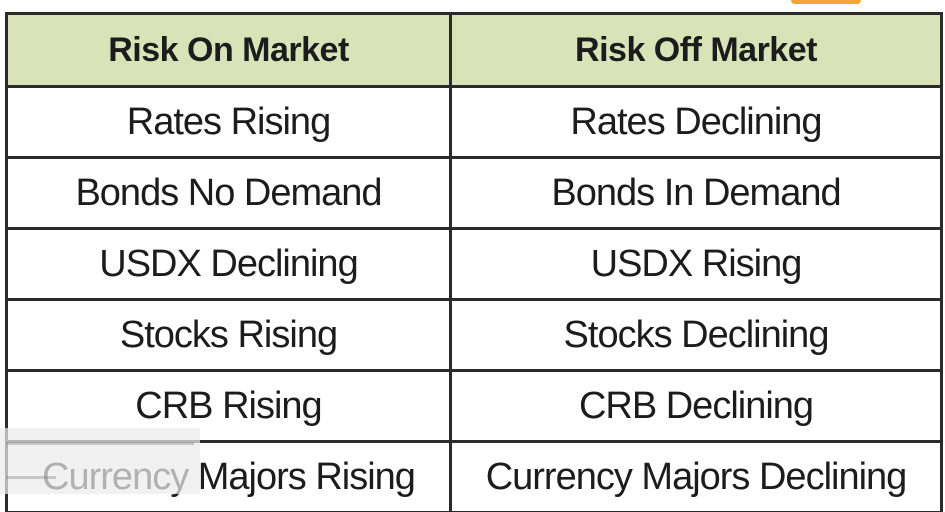 This screenshot has height=512, width=945. What do you see at coordinates (696, 335) in the screenshot?
I see `risk-off-cell: Stocks Declining` at bounding box center [696, 335].